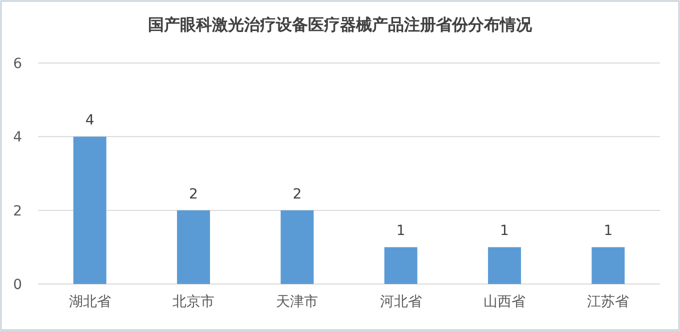 This screenshot has width=680, height=331. I want to click on x-tick-label: 河北省, so click(401, 302).